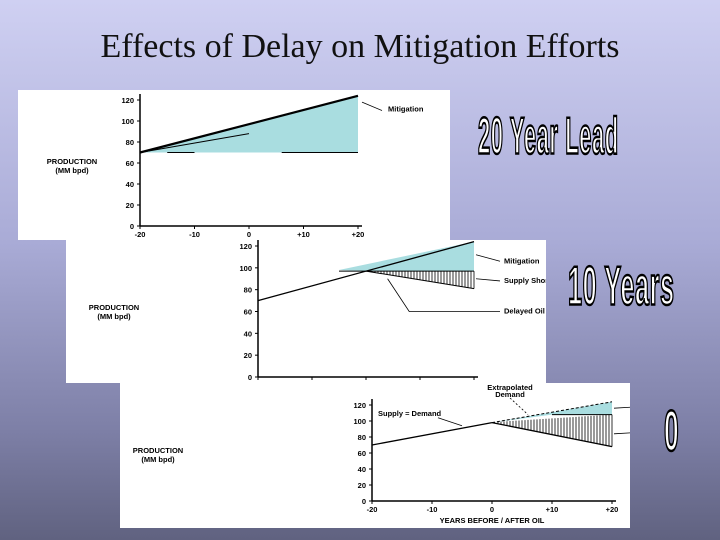 The width and height of the screenshot is (720, 540). I want to click on x-axis-label: YEARS BEFORE / AFTER OIL, so click(492, 520).